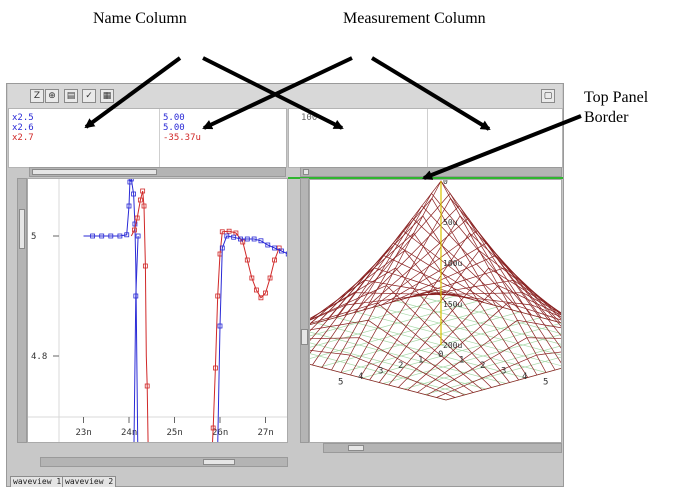 This screenshot has width=675, height=487. Describe the element at coordinates (548, 96) in the screenshot. I see `window-icon: ▢` at that location.